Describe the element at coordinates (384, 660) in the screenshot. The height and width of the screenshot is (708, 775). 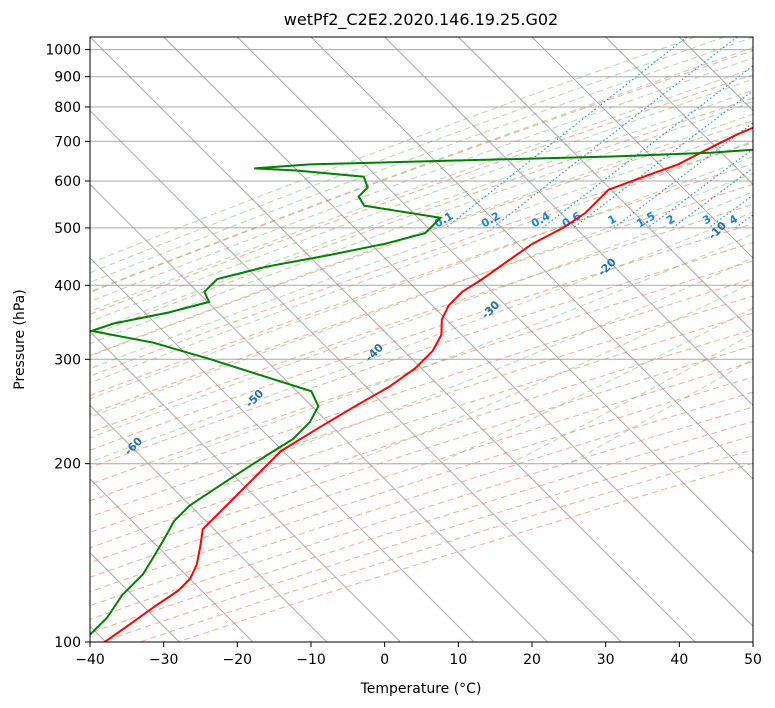
I see `x-tick-label: 0` at that location.